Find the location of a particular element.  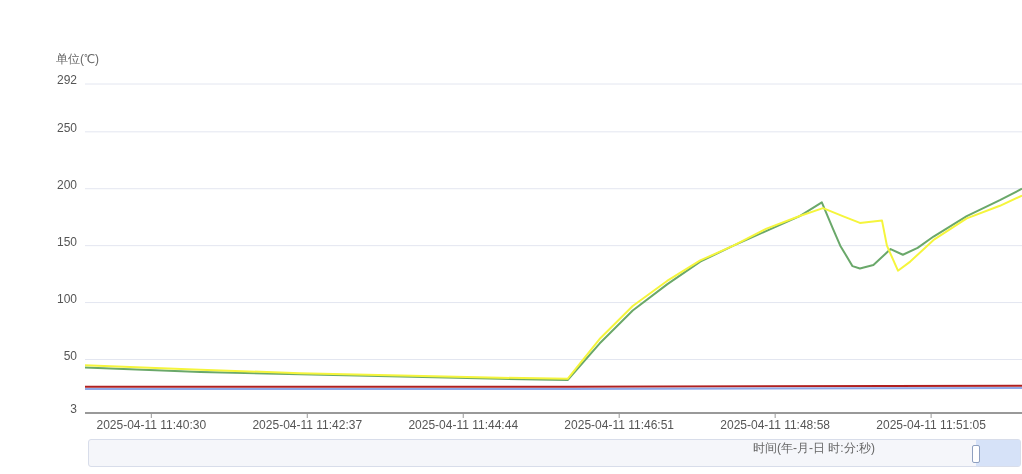

y-axis-title: 单位(℃) is located at coordinates (77, 59).